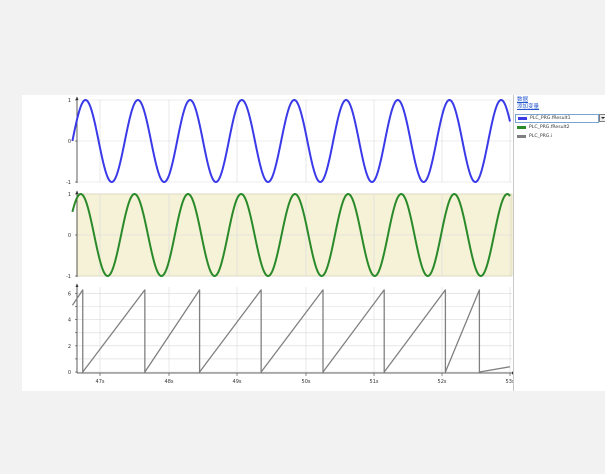  I want to click on legend-item-result2: PLC_PRG.fResult2, so click(557, 127).